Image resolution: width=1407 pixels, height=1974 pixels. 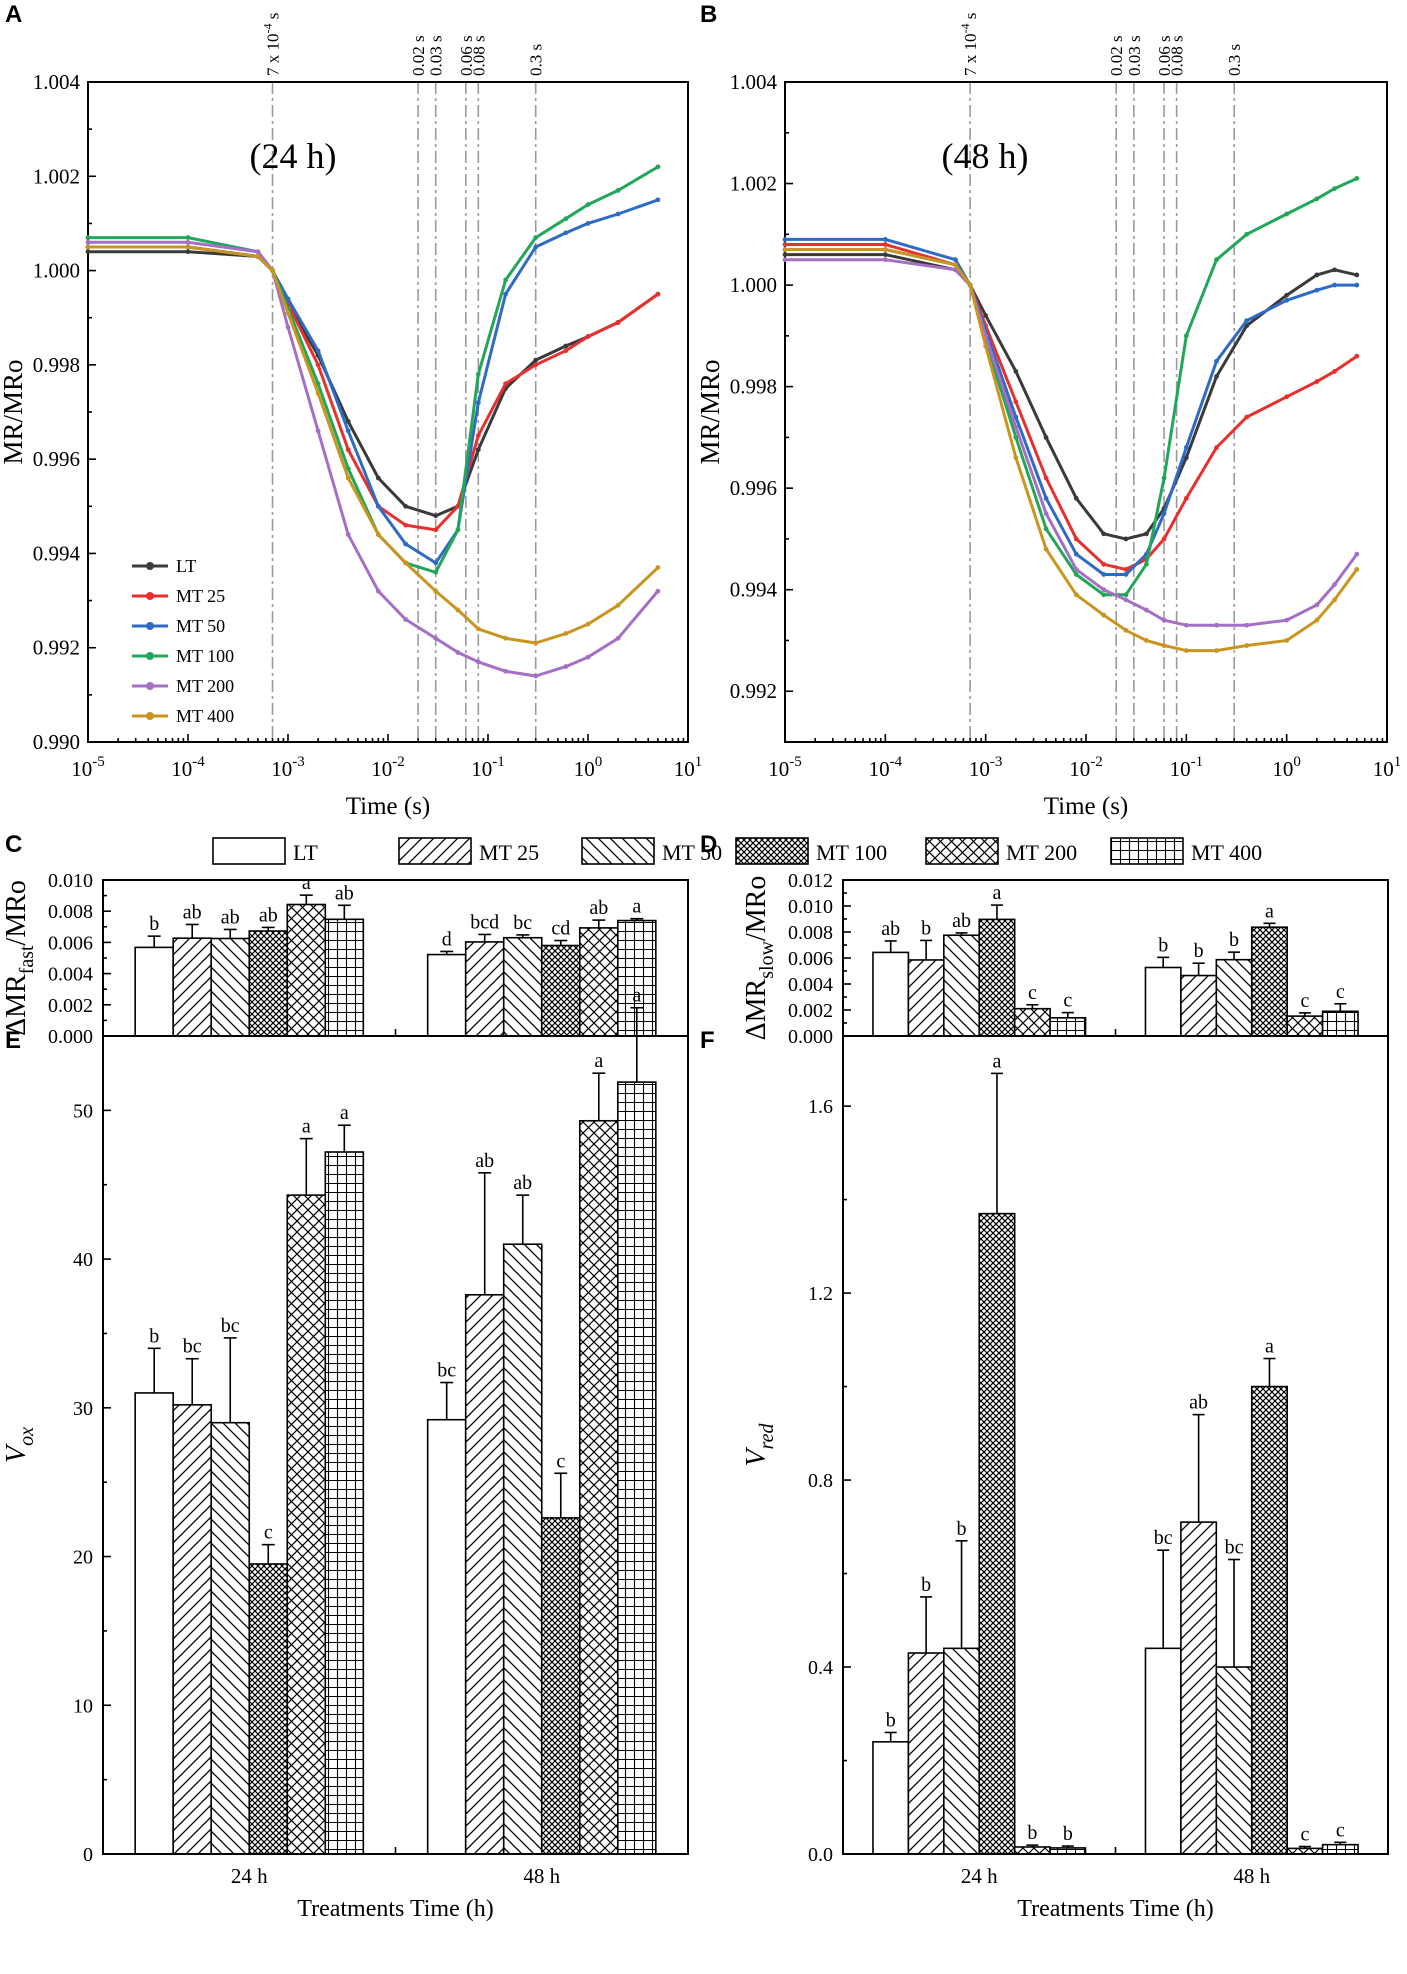 I want to click on series-line-lt, so click(x=1071, y=397).